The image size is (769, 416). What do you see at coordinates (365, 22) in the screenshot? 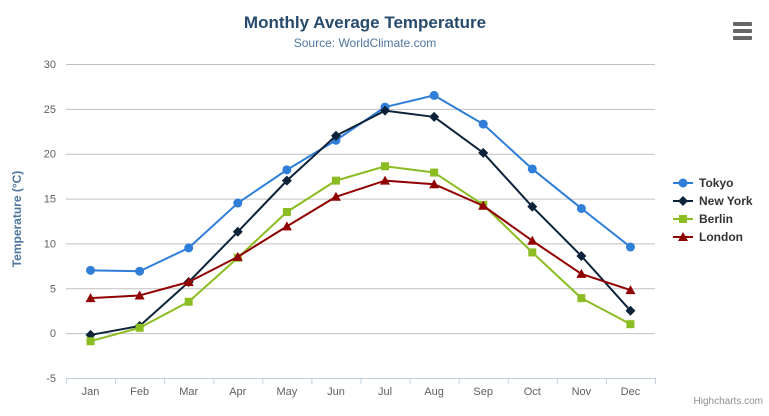
I see `chart-title: Monthly Average Temperature` at bounding box center [365, 22].